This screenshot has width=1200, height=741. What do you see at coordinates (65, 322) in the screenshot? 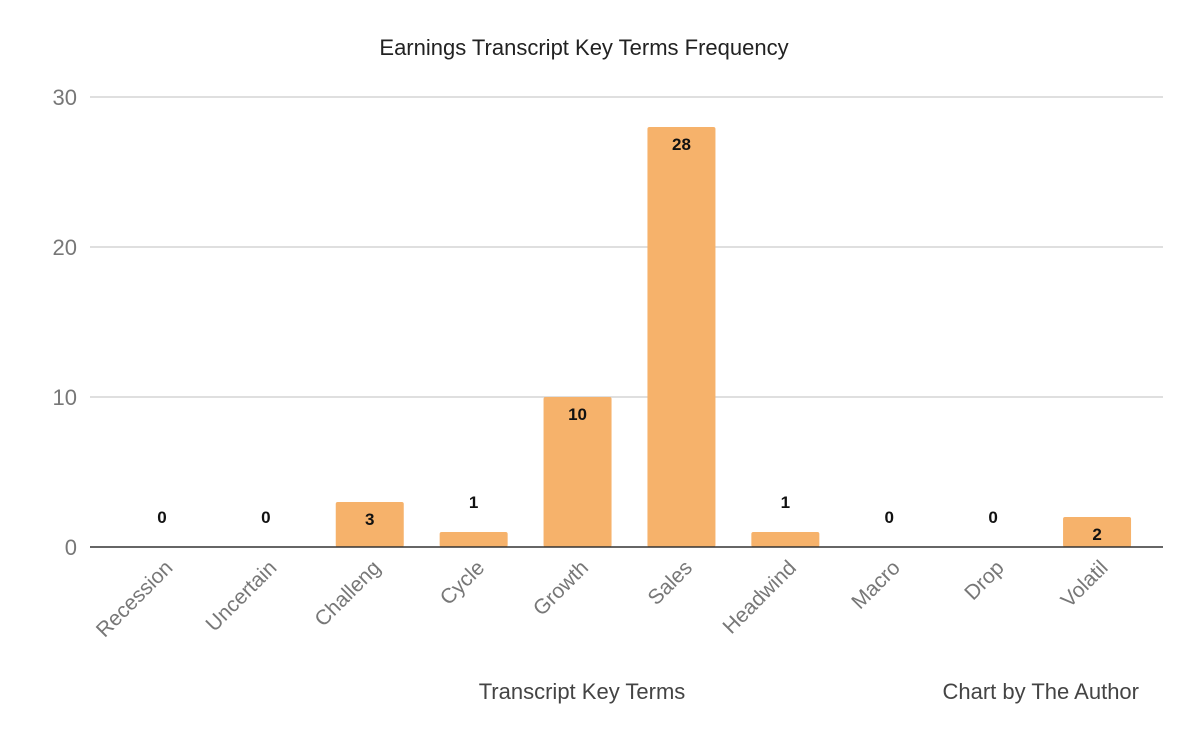
I see `y-axis-ticks: 0 10 20 30` at bounding box center [65, 322].